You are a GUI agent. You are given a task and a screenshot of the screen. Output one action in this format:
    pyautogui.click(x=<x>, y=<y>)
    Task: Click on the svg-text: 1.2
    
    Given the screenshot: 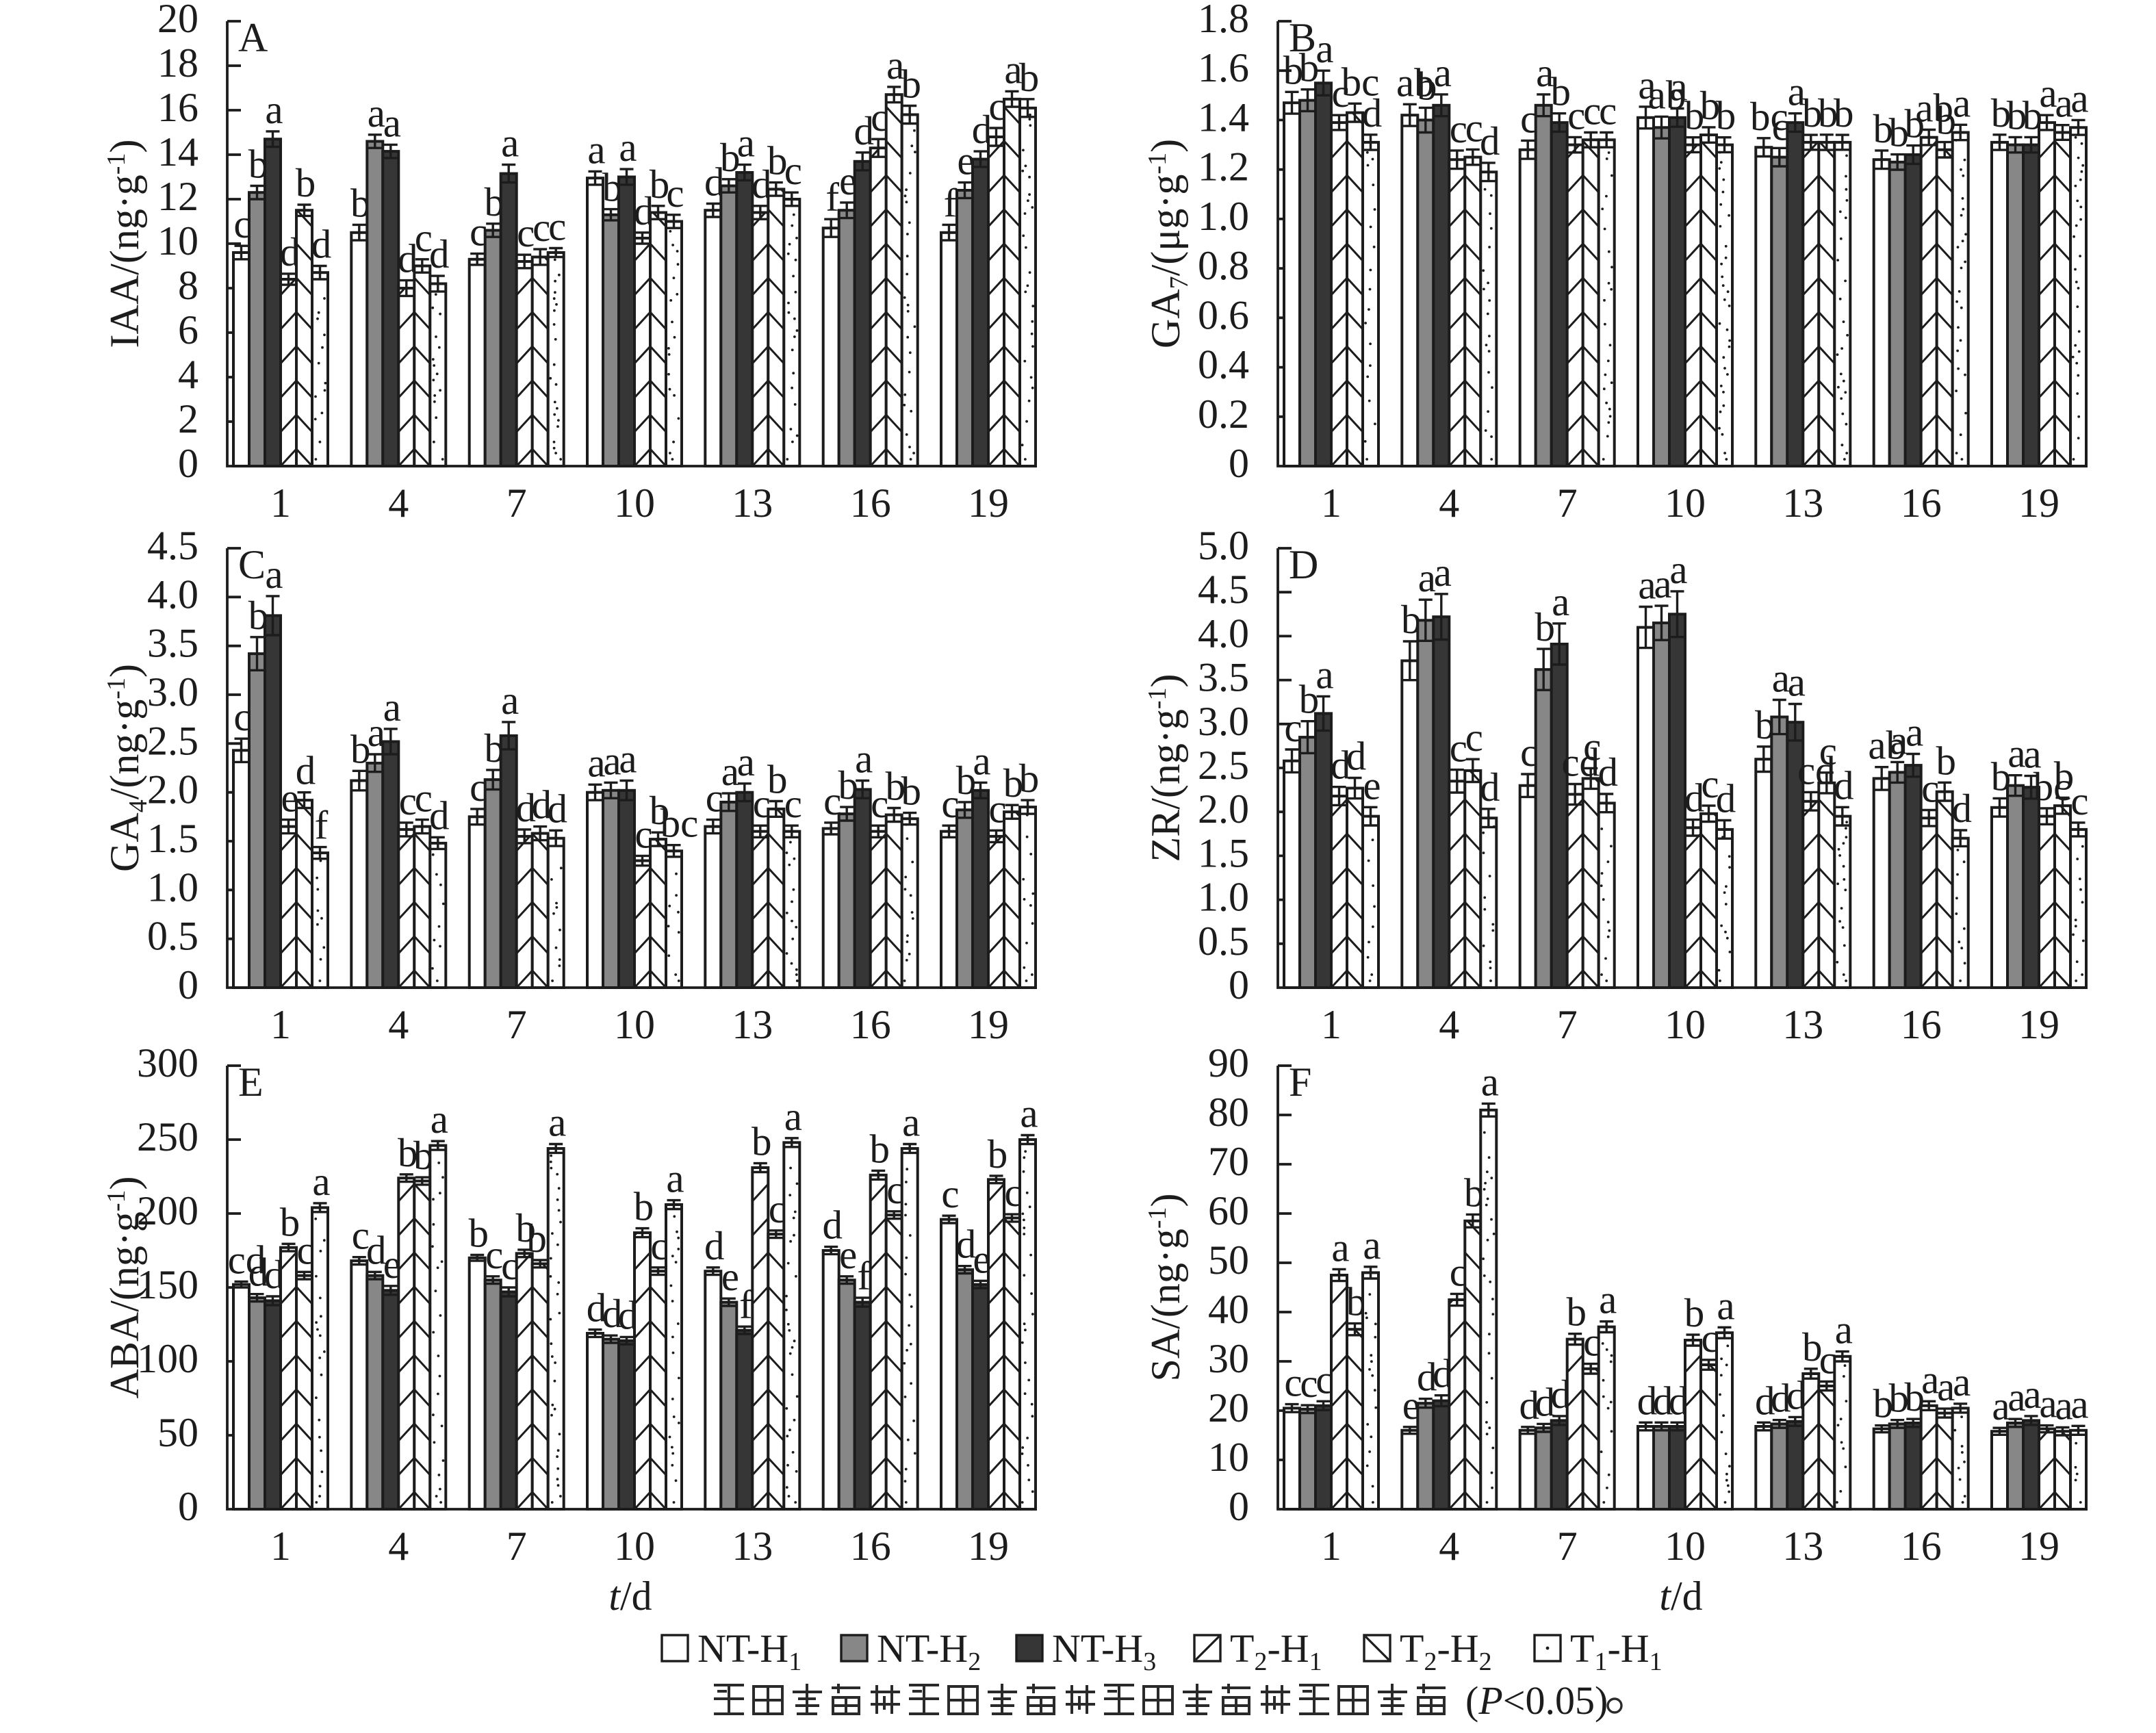 What is the action you would take?
    pyautogui.click(x=1223, y=167)
    